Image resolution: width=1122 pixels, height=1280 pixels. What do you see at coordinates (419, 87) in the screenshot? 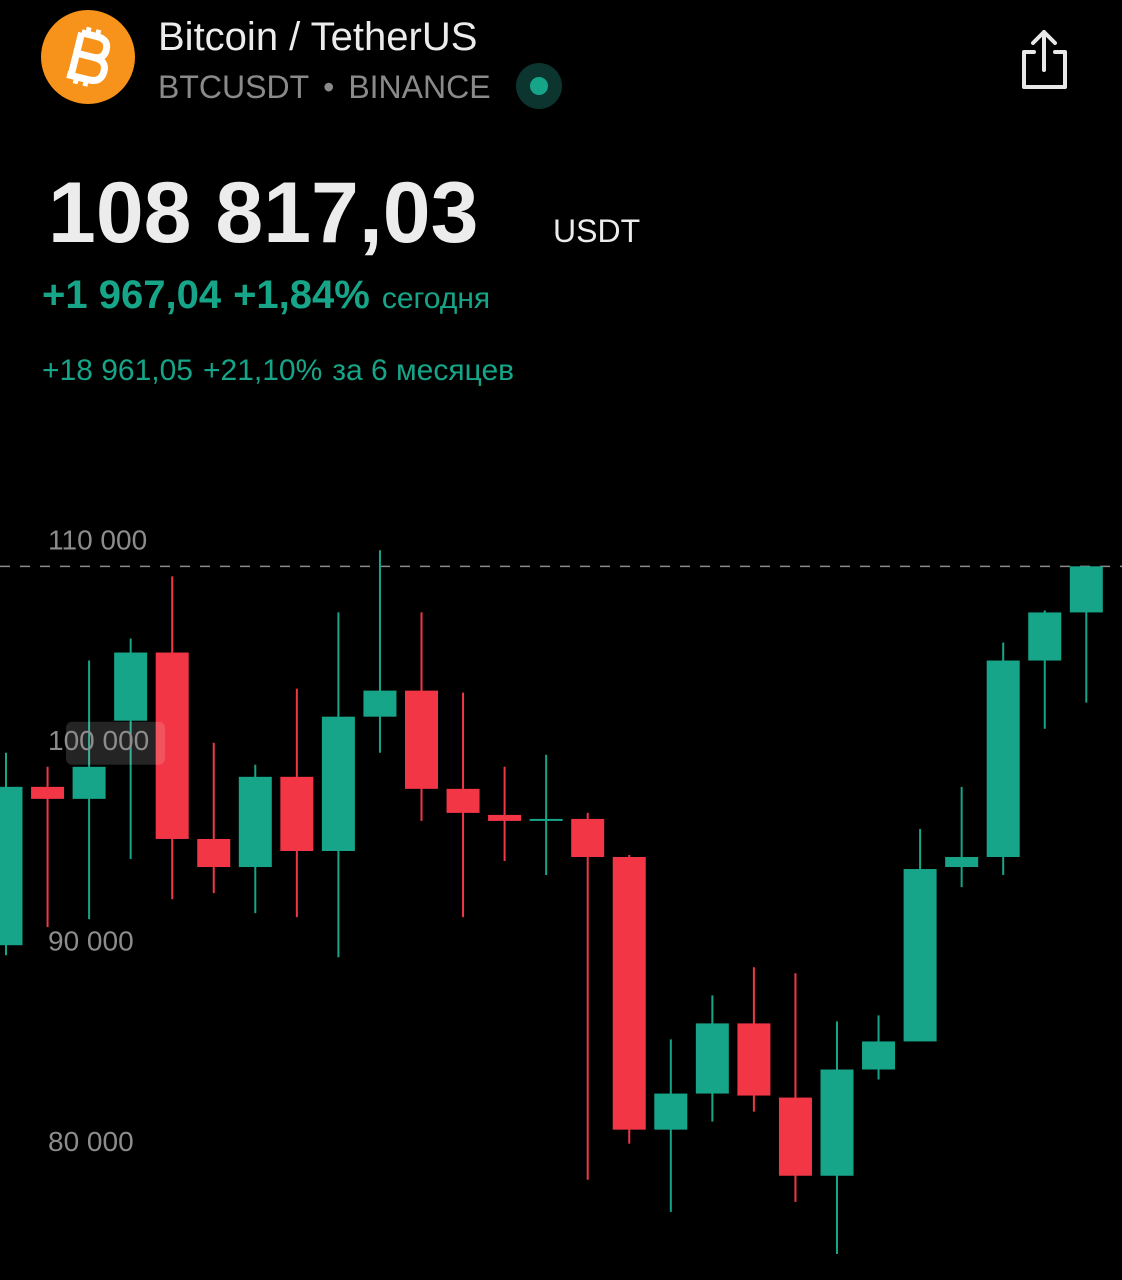
I see `exchange: BINANCE` at bounding box center [419, 87].